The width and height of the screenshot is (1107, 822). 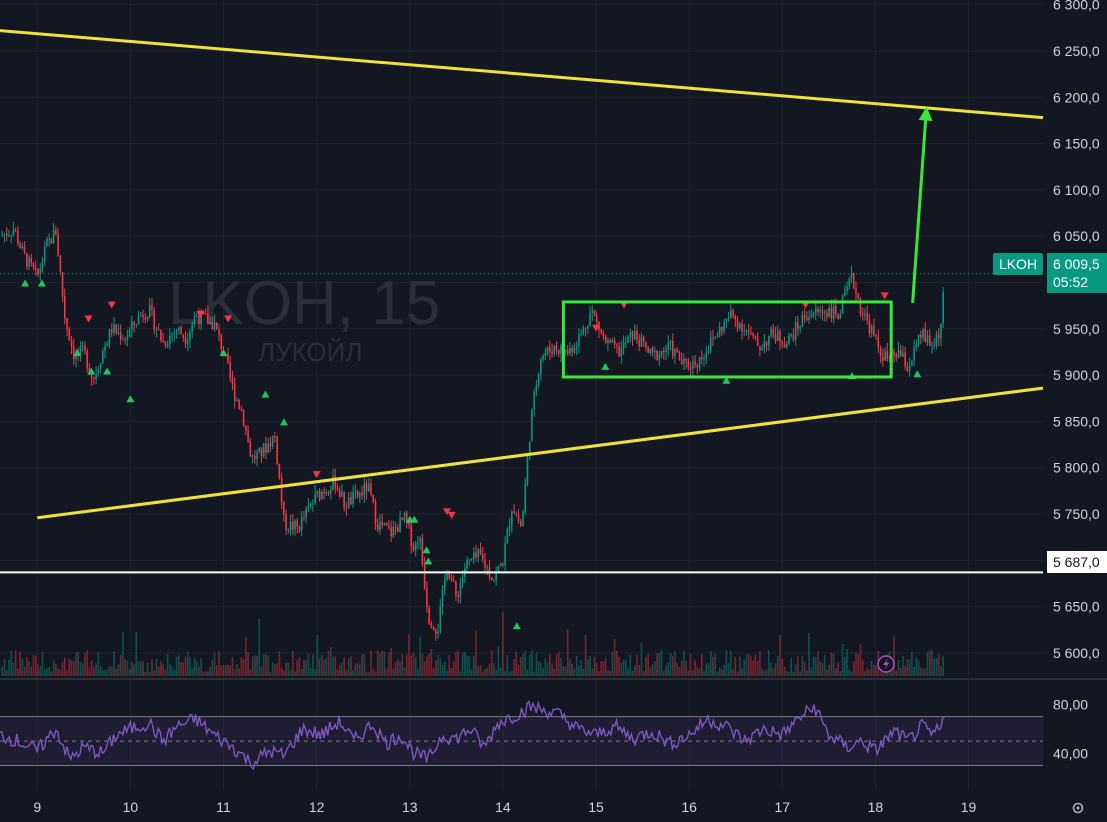 What do you see at coordinates (1078, 808) in the screenshot?
I see `gear-icon` at bounding box center [1078, 808].